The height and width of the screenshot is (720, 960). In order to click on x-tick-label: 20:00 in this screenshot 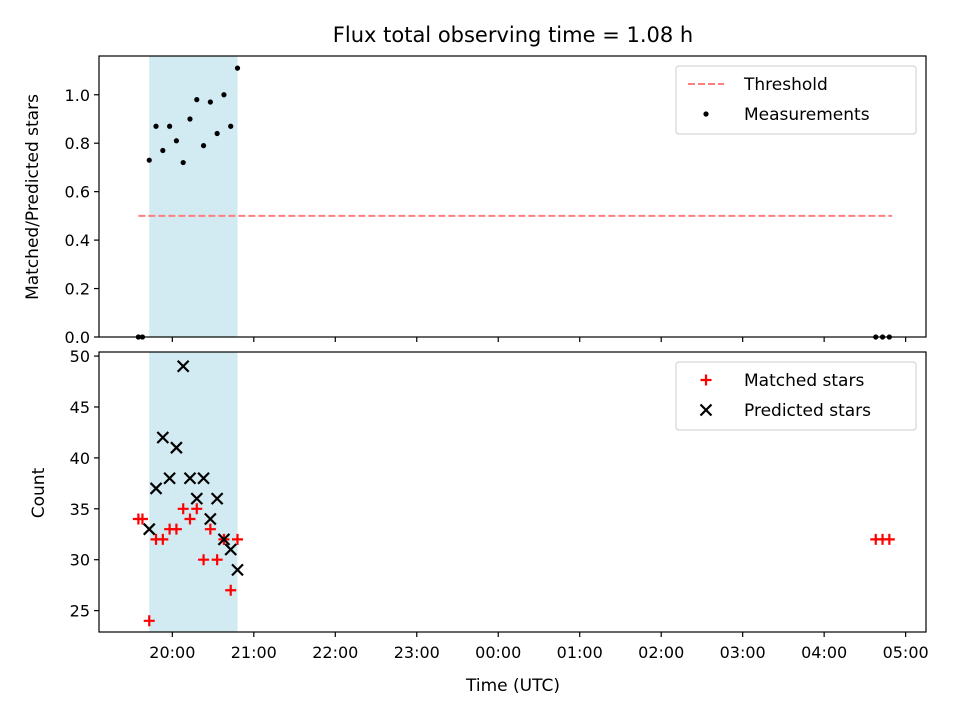, I will do `click(172, 652)`.